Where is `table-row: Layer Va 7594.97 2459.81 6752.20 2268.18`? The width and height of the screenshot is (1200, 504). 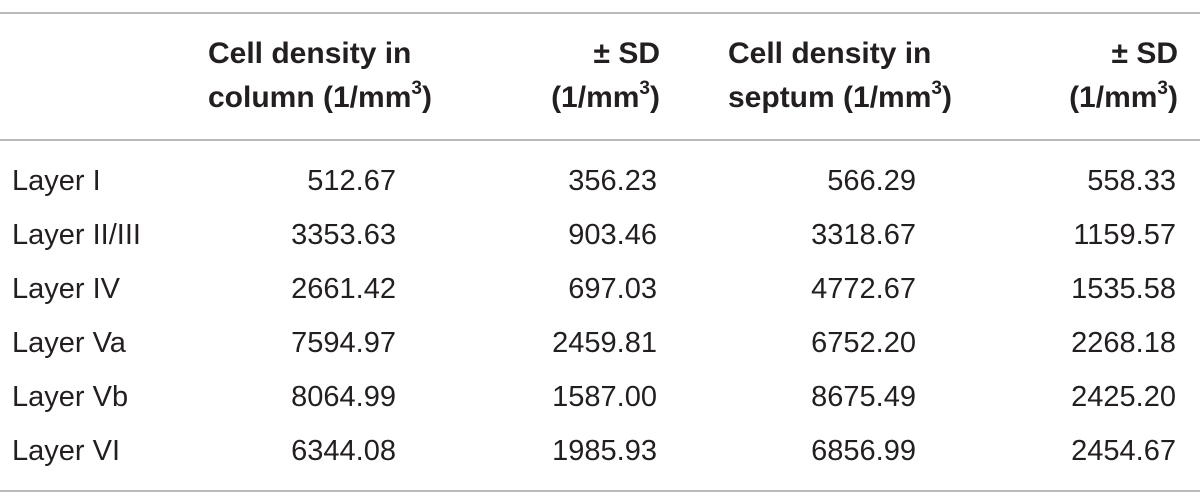 table-row: Layer Va 7594.97 2459.81 6752.20 2268.18 is located at coordinates (600, 343).